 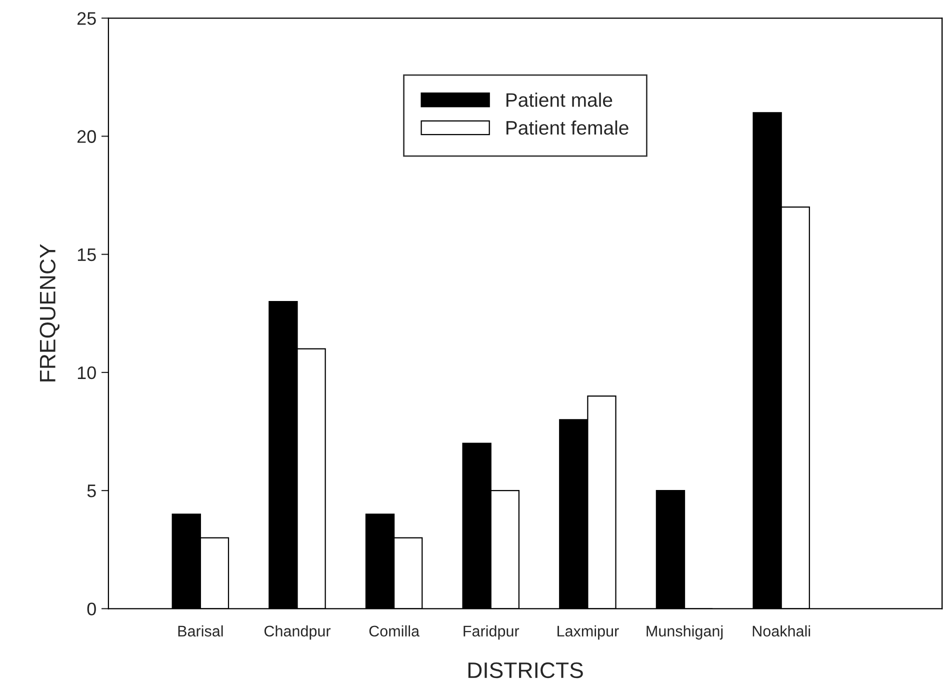 I want to click on x-tick-label: Chandpur, so click(x=297, y=632).